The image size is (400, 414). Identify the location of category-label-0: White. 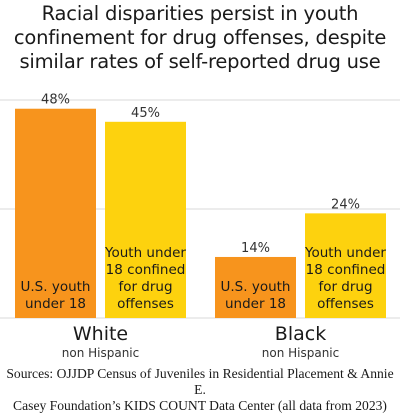
(100, 334).